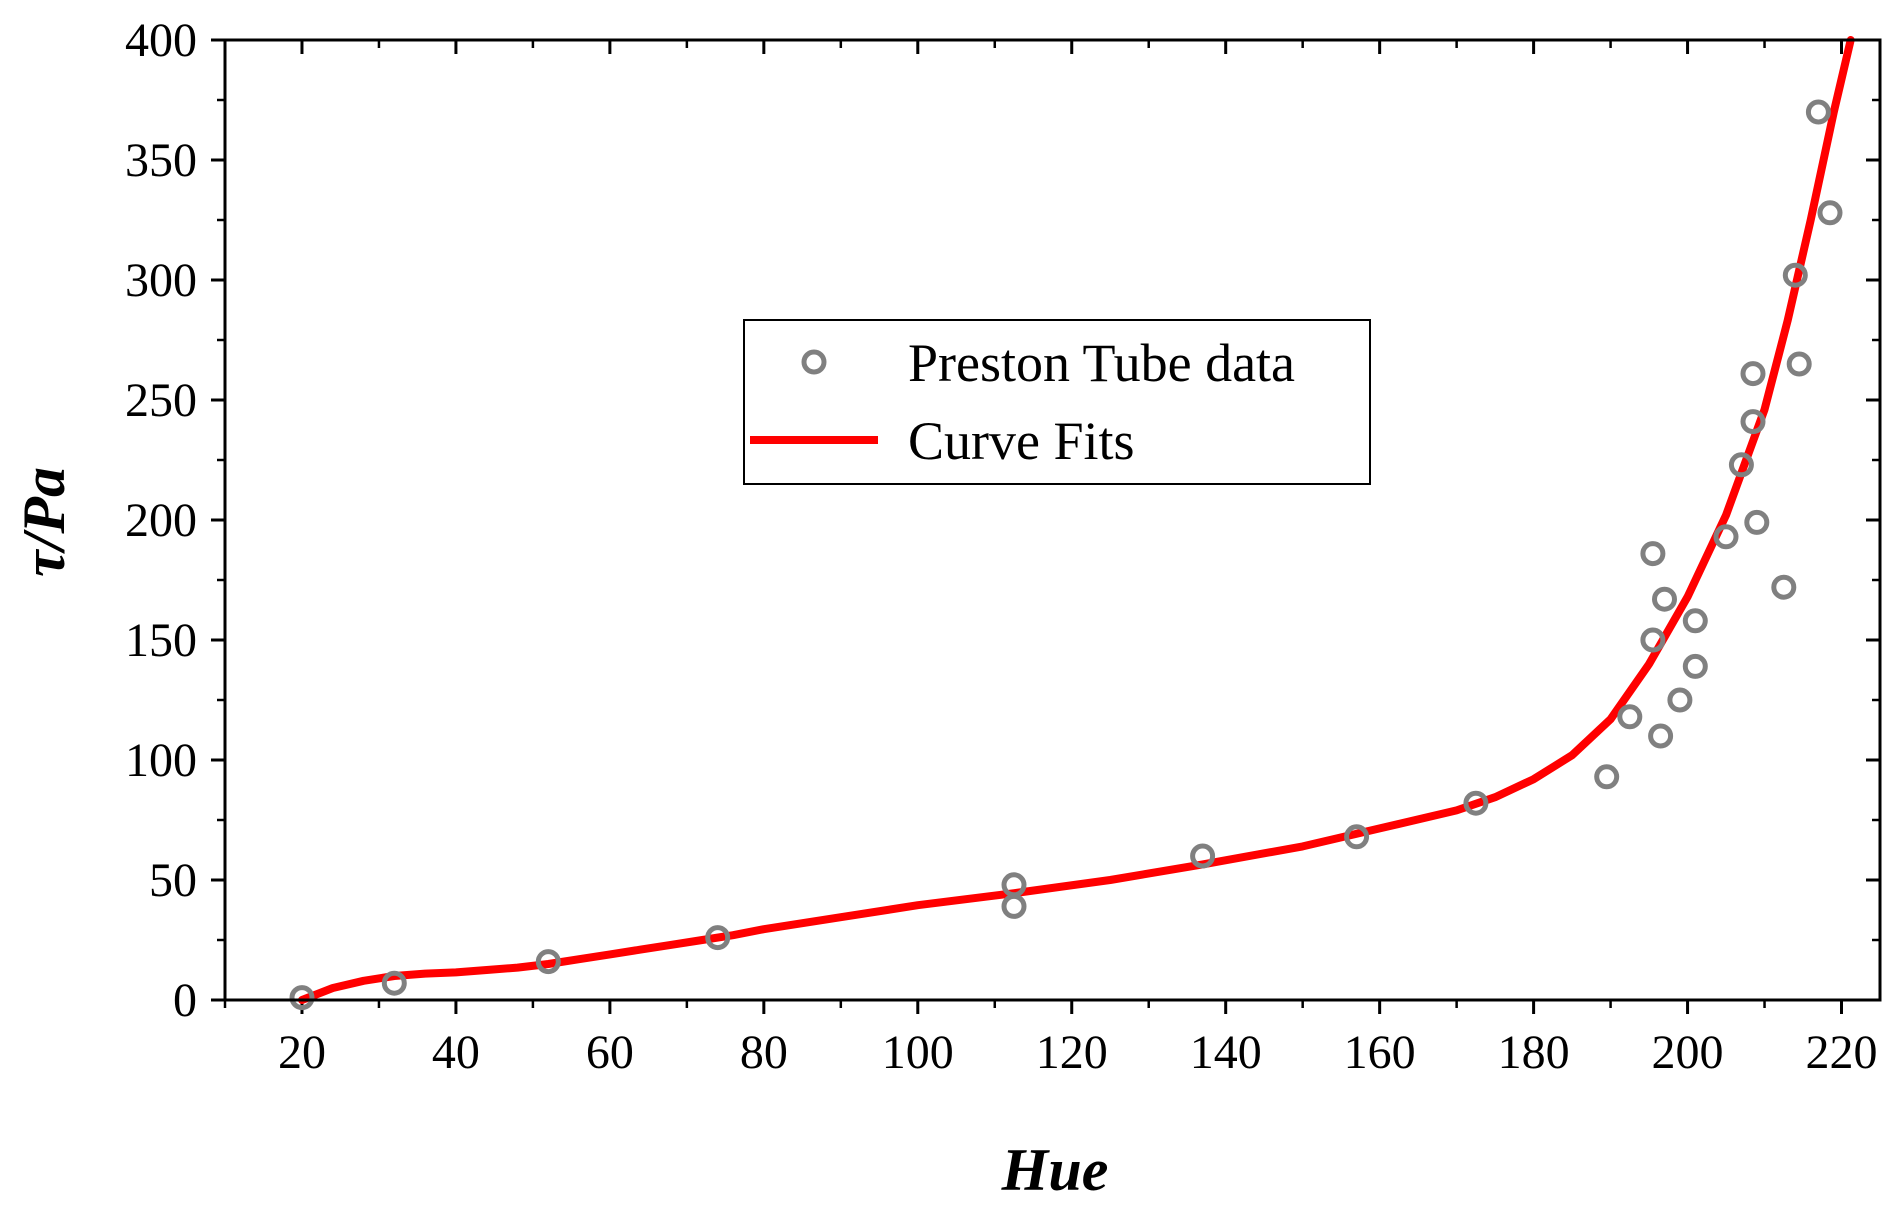  What do you see at coordinates (1101, 363) in the screenshot?
I see `legend-label-scatter: Preston Tube data` at bounding box center [1101, 363].